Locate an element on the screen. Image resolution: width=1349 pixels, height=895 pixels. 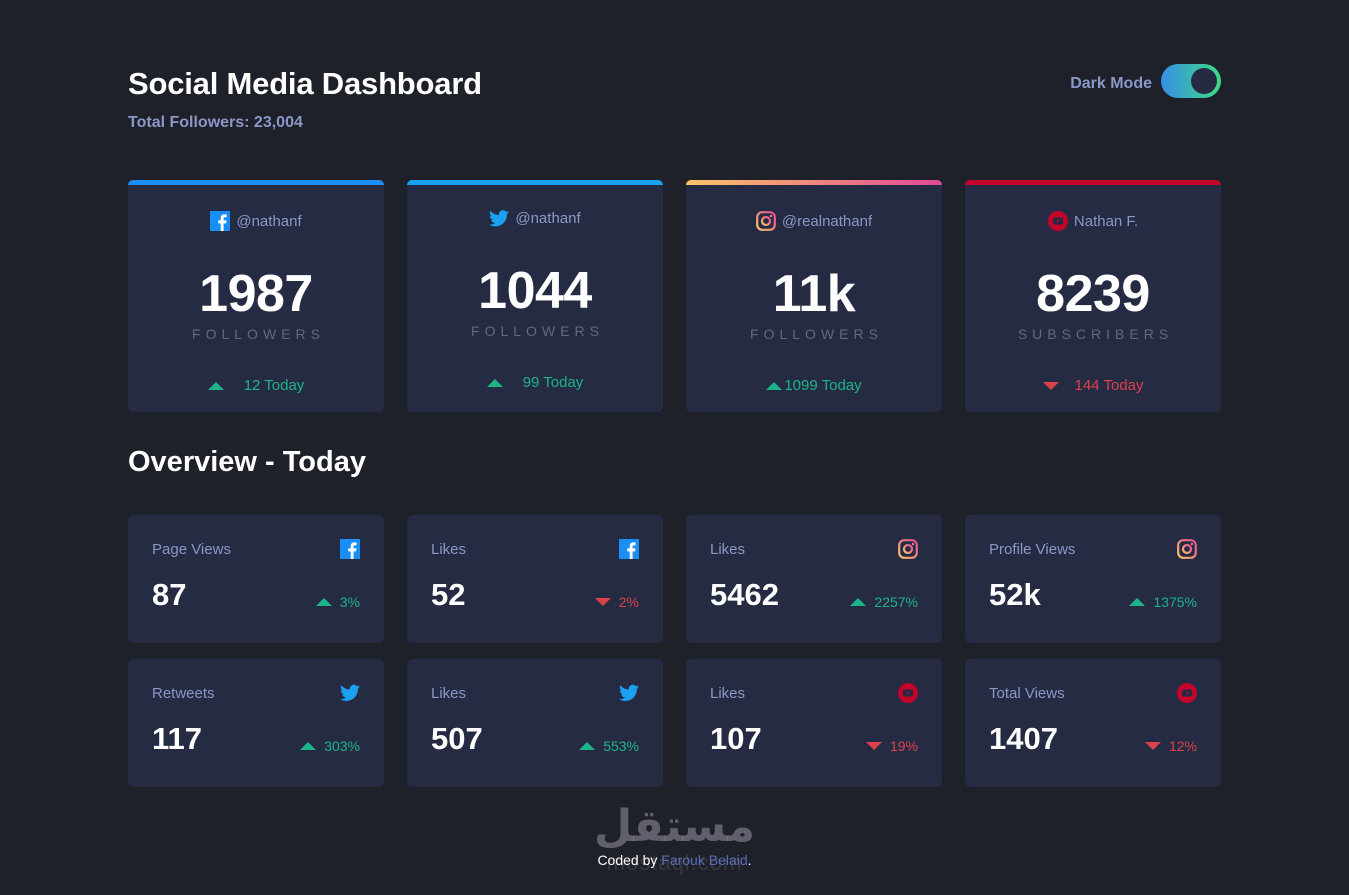
watermark-arabic: مستقل is located at coordinates (674, 826).